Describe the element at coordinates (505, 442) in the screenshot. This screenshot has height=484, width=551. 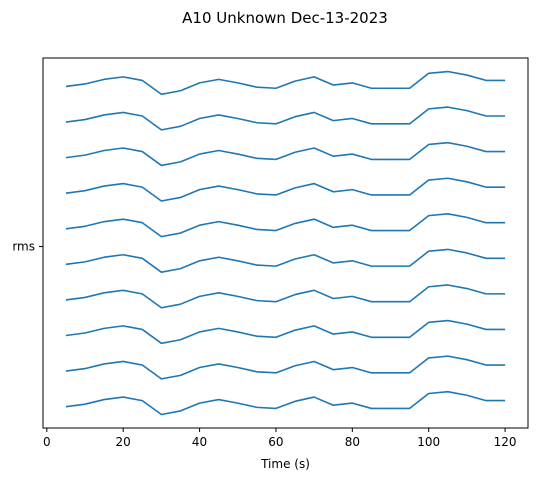
I see `x-tick-label: 120` at that location.